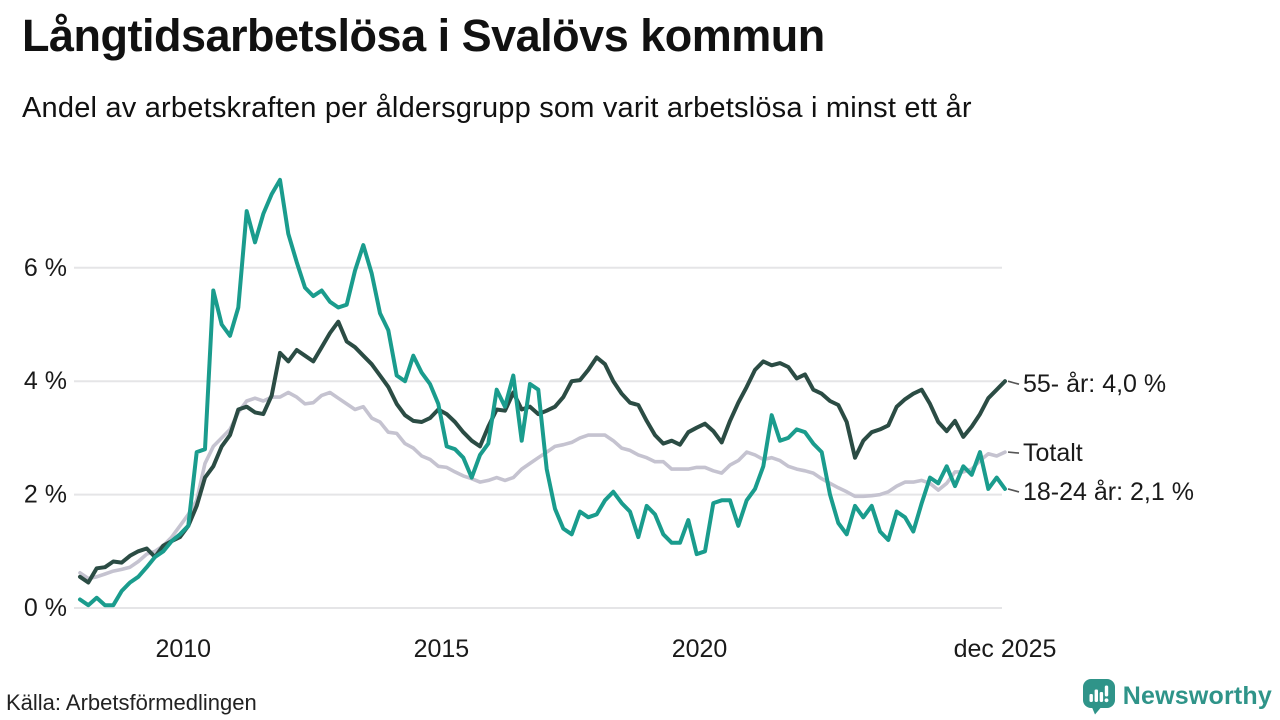 This screenshot has width=1280, height=720. I want to click on y-tick-label: 6 %, so click(45, 268).